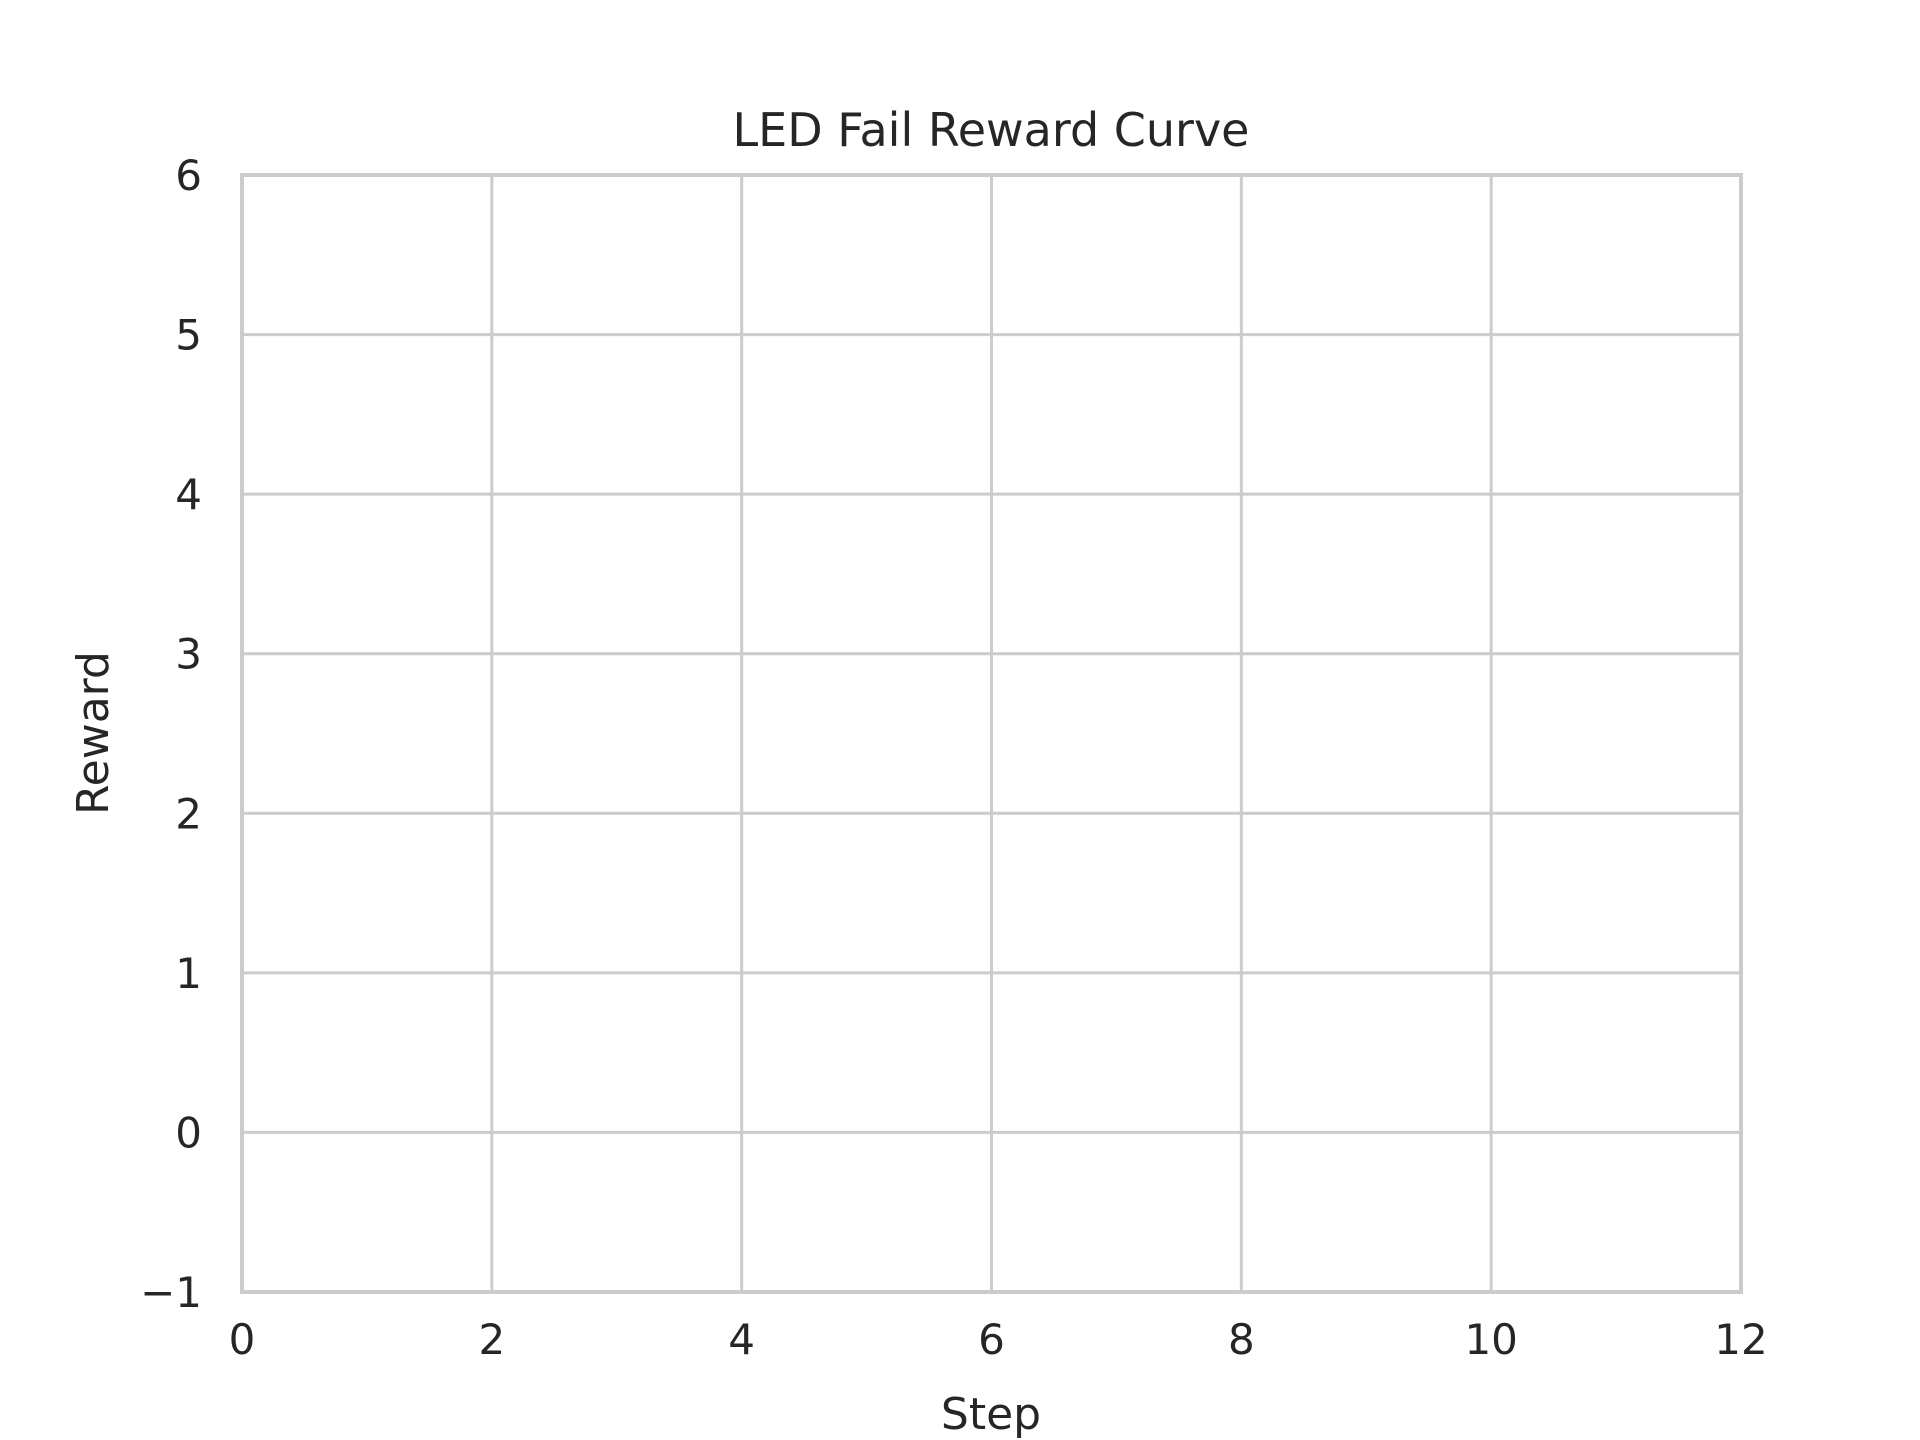 The image size is (1920, 1440). Describe the element at coordinates (188, 494) in the screenshot. I see `y-tick-label: 4` at that location.